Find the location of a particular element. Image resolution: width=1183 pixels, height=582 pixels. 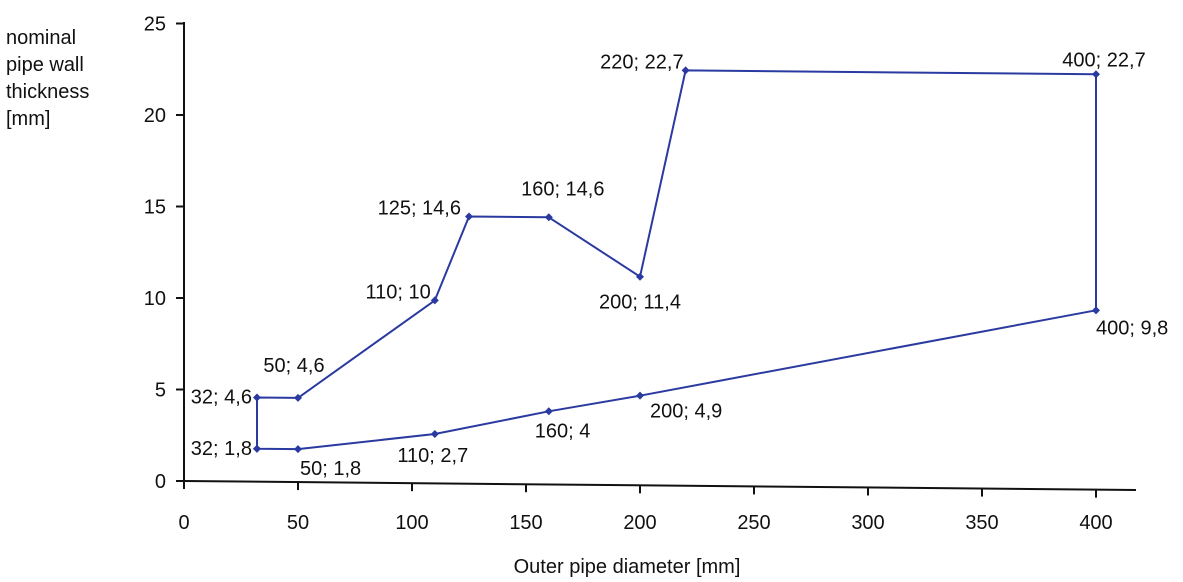

y-ticks: 0 5 10 15 20 25 is located at coordinates (164, 253).